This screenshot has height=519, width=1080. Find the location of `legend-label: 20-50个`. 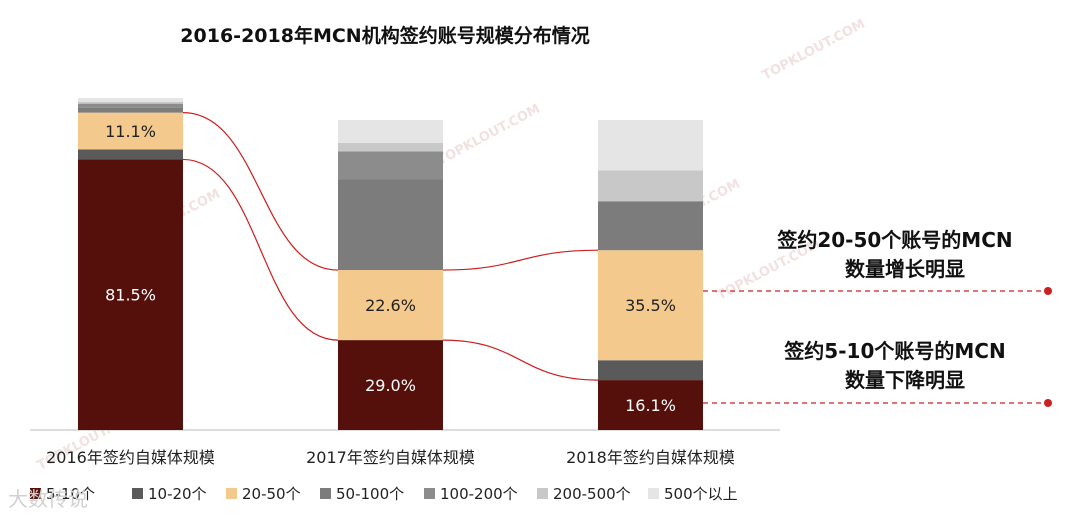

legend-label: 20-50个 is located at coordinates (271, 494).